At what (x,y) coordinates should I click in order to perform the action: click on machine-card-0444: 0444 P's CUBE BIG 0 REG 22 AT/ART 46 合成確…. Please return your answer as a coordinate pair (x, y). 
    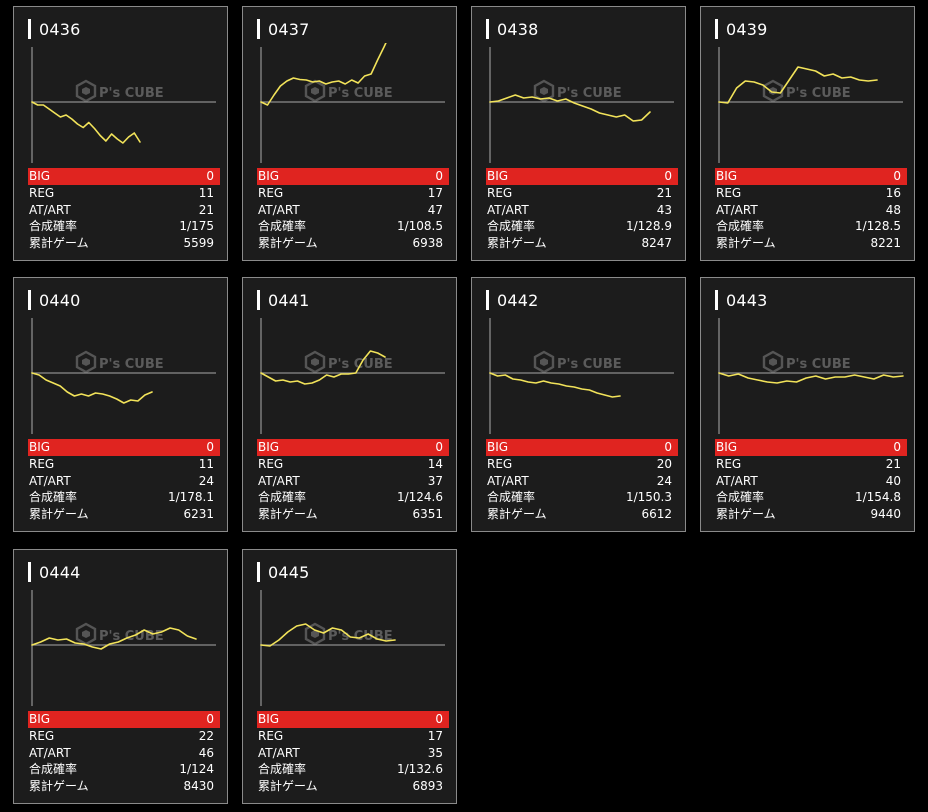
    Looking at the image, I should click on (120, 676).